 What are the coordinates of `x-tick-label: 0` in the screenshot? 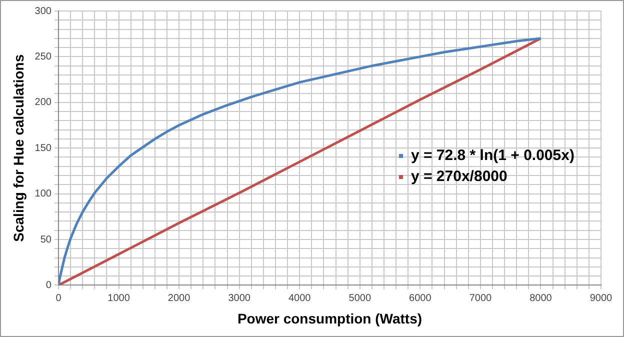 It's located at (59, 298).